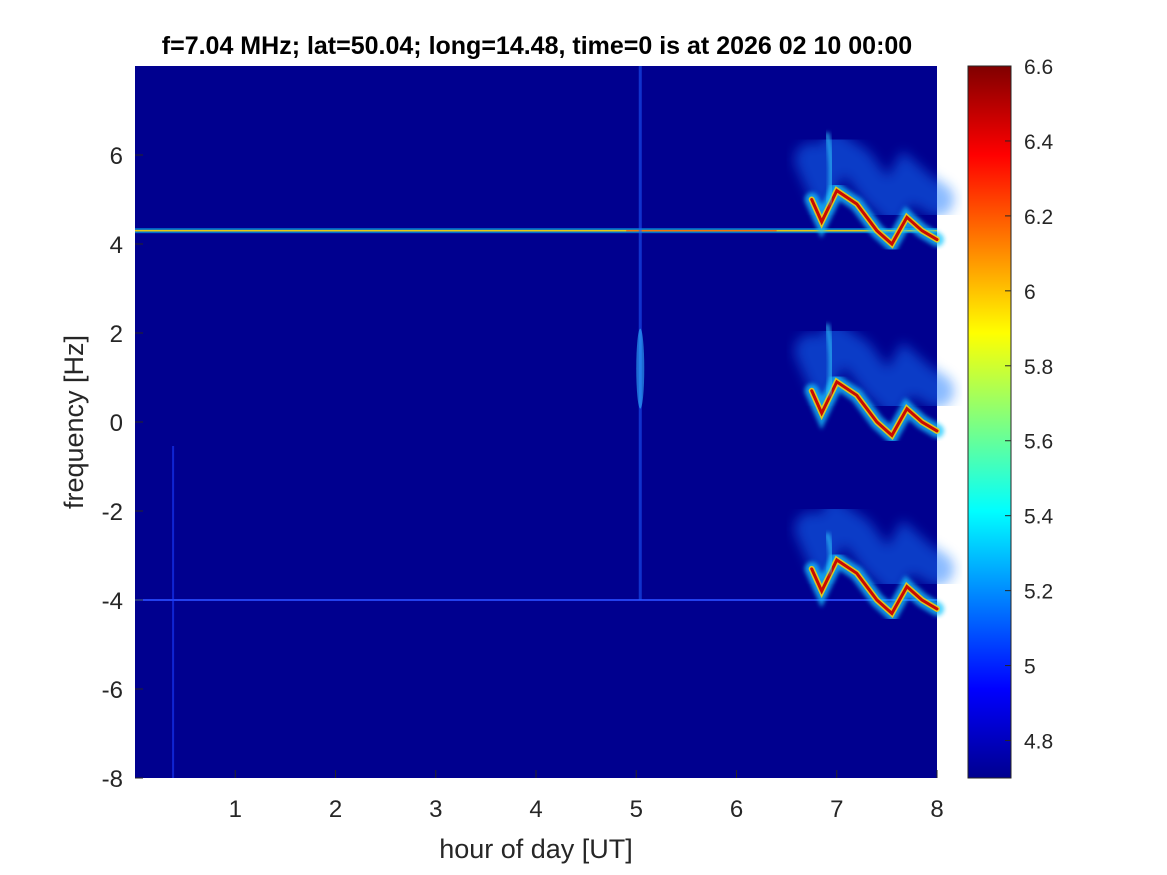  I want to click on y-tick-label: -6, so click(112, 690).